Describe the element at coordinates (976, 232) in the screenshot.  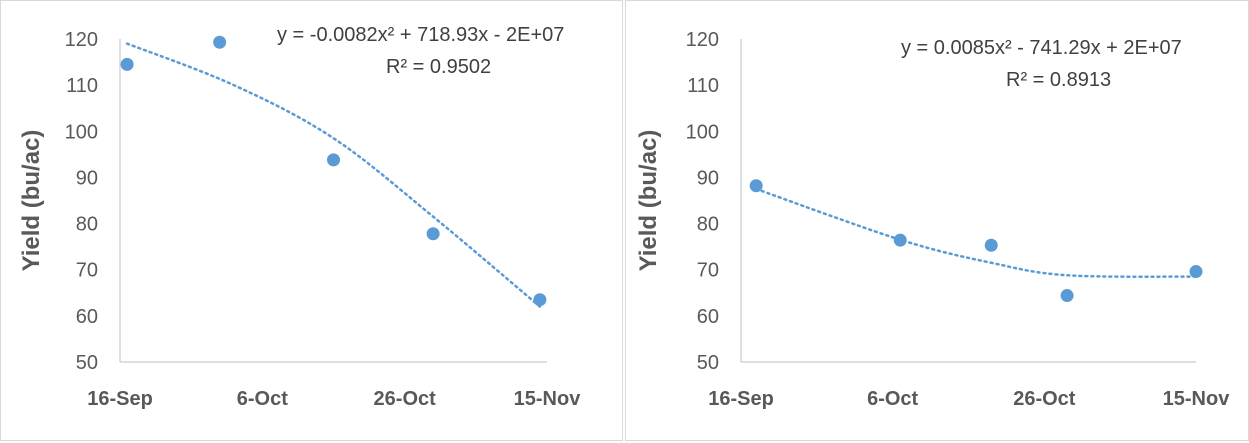
I see `trendline` at that location.